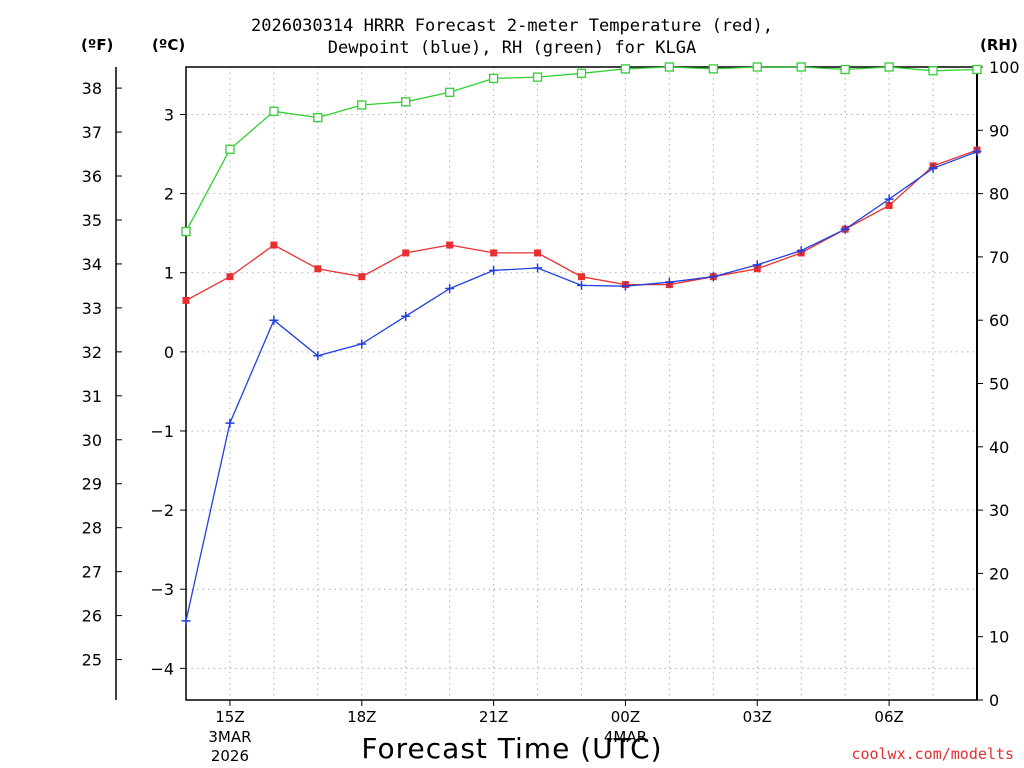  I want to click on rh-tick-label: 30, so click(999, 510).